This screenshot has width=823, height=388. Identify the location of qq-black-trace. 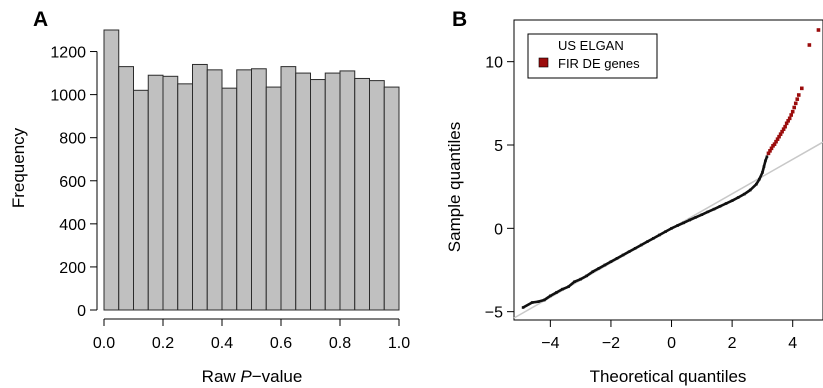
(645, 232).